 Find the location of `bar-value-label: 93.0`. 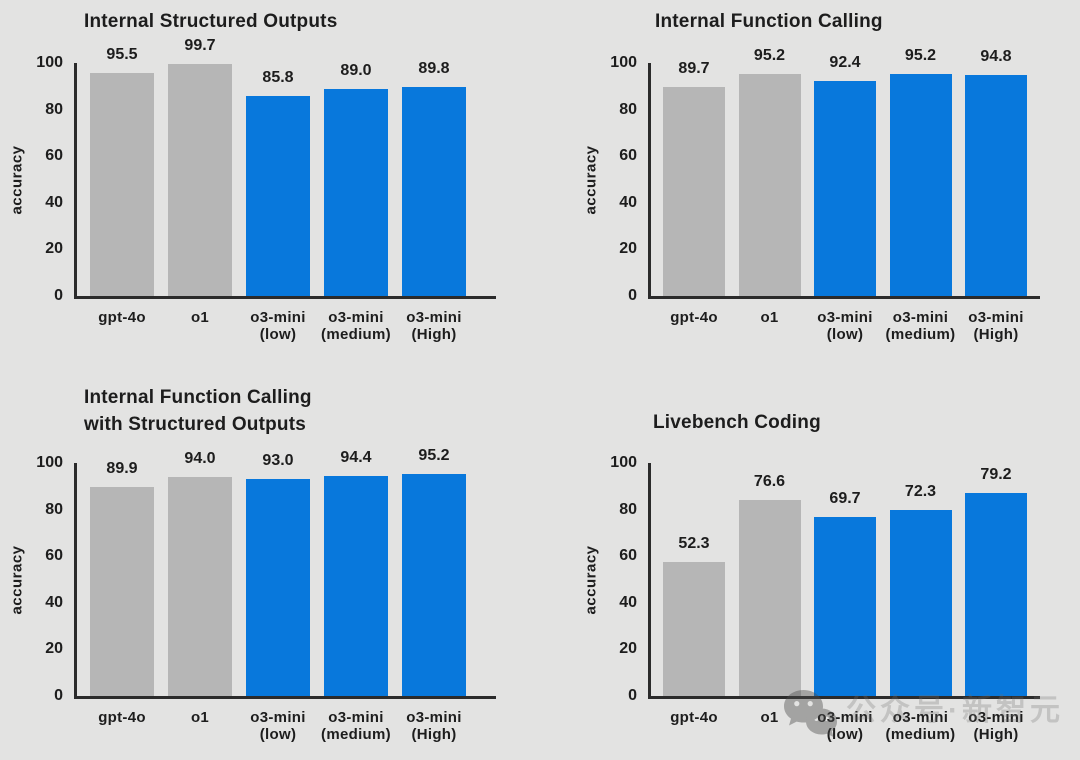

bar-value-label: 93.0 is located at coordinates (278, 461).